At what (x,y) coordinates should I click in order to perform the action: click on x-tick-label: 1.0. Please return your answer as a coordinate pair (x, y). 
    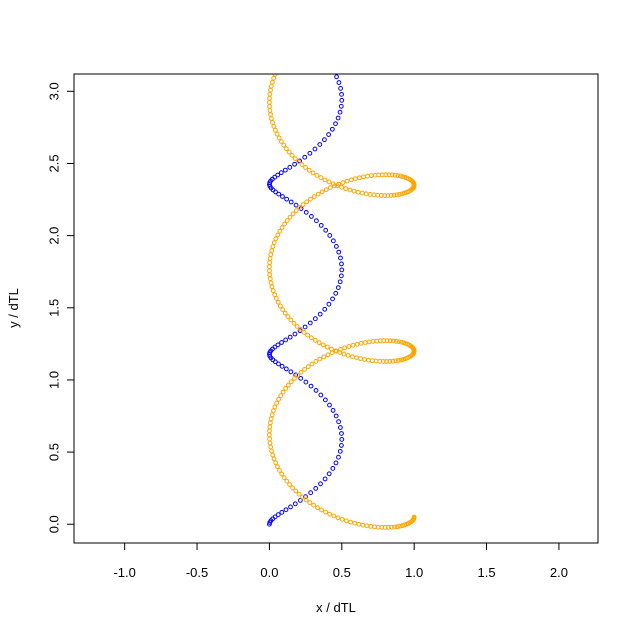
    Looking at the image, I should click on (414, 572).